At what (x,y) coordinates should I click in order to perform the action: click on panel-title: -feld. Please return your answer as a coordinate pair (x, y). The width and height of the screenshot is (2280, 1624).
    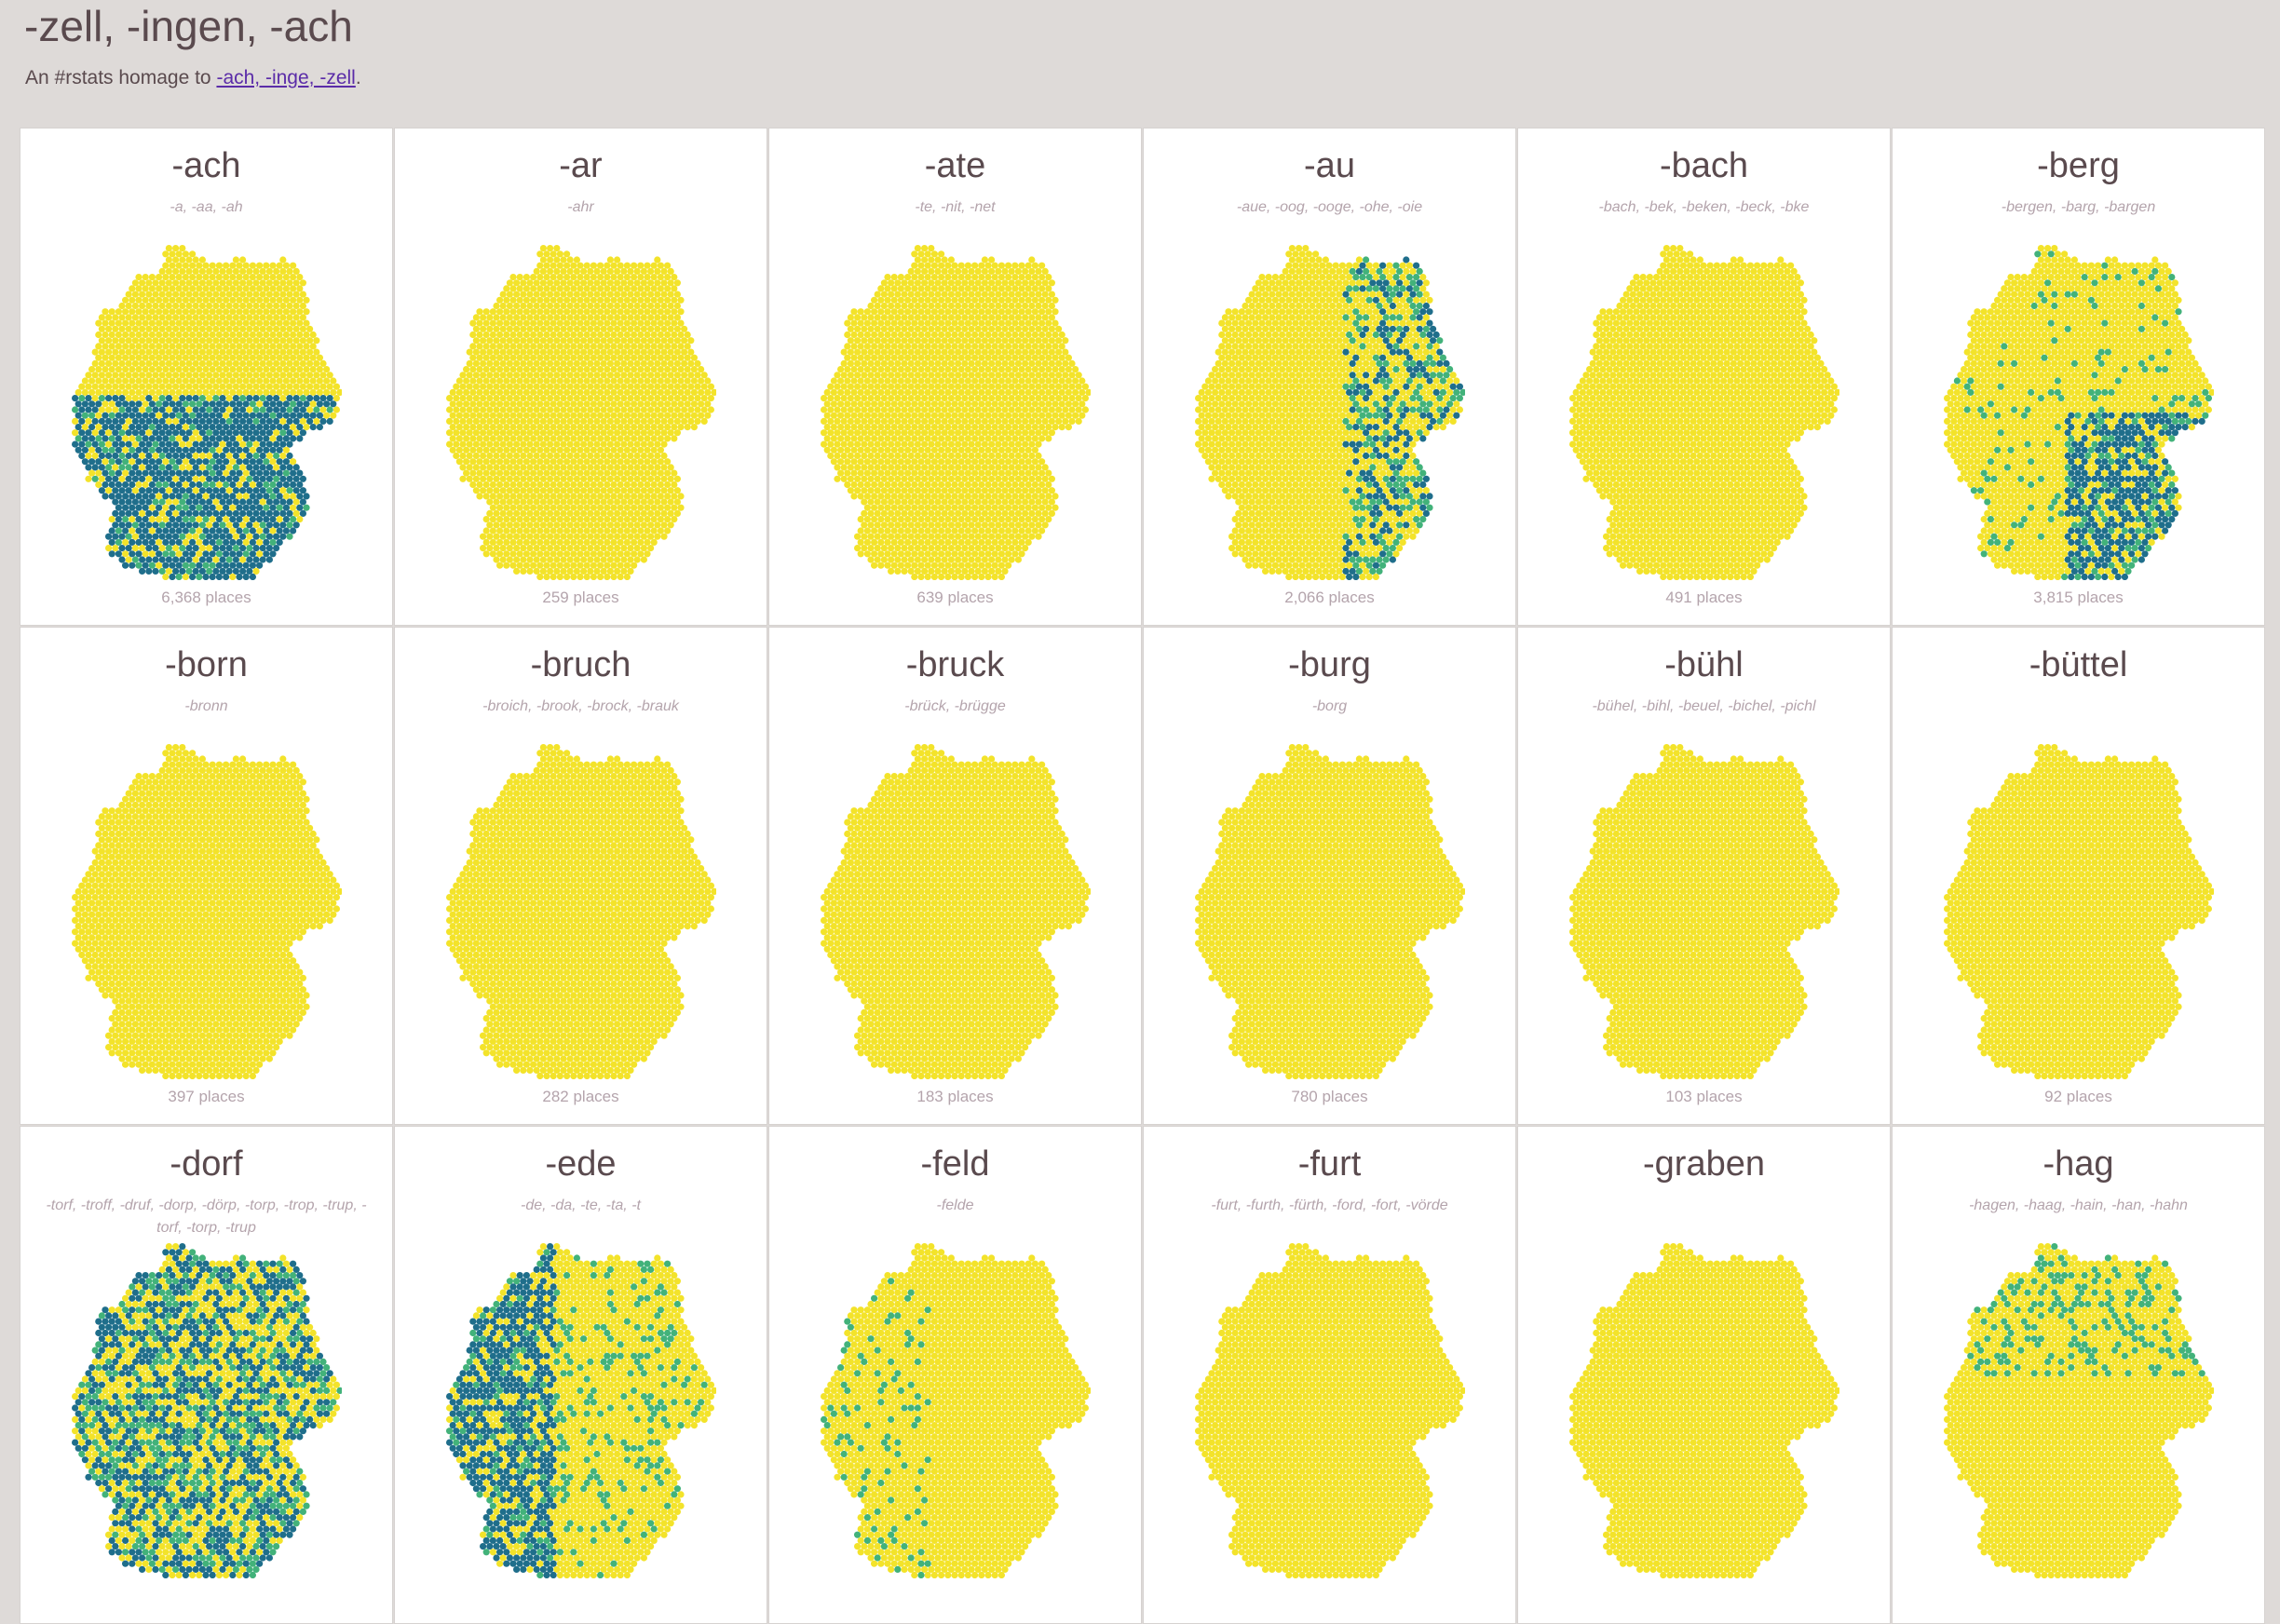
    Looking at the image, I should click on (955, 1164).